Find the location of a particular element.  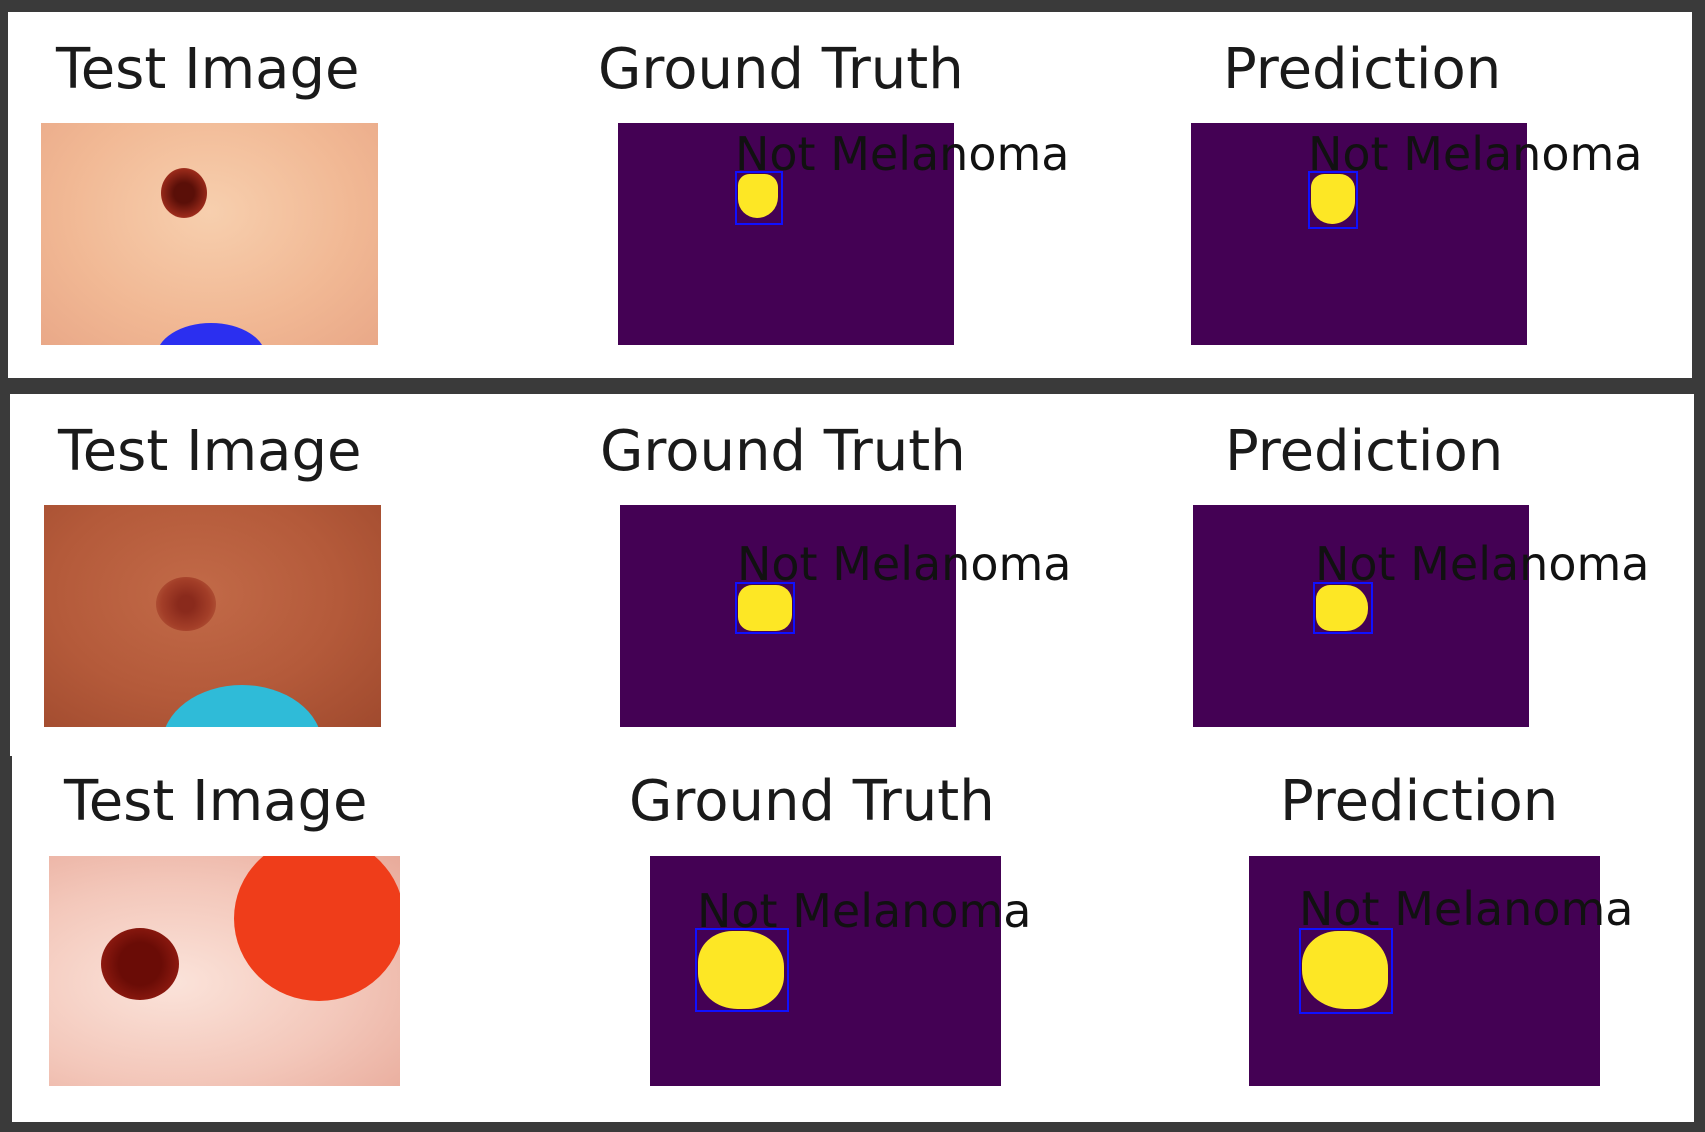

blue-sticker is located at coordinates (211, 334).